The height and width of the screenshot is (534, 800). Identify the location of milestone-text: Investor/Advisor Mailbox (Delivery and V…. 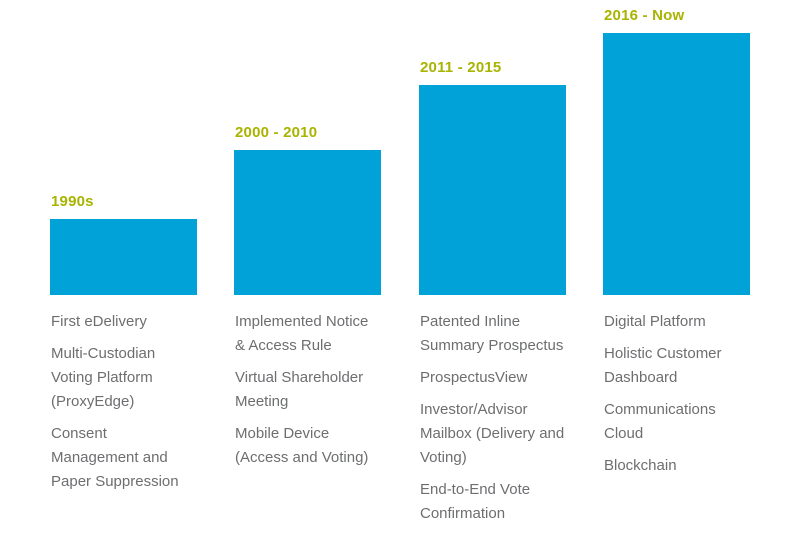
(492, 433).